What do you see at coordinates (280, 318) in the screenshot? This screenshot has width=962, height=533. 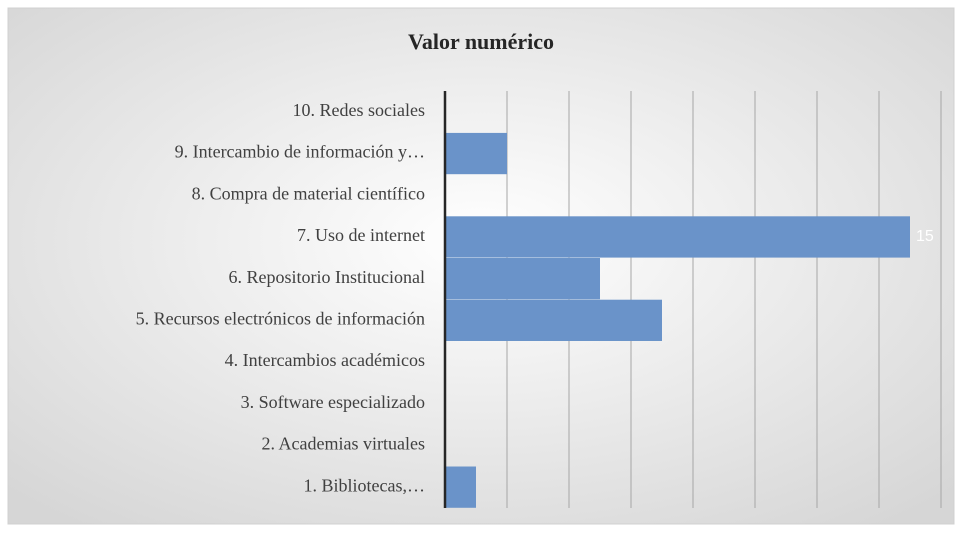 I see `y-tick-label: 5. Recursos electrónicos de información` at bounding box center [280, 318].